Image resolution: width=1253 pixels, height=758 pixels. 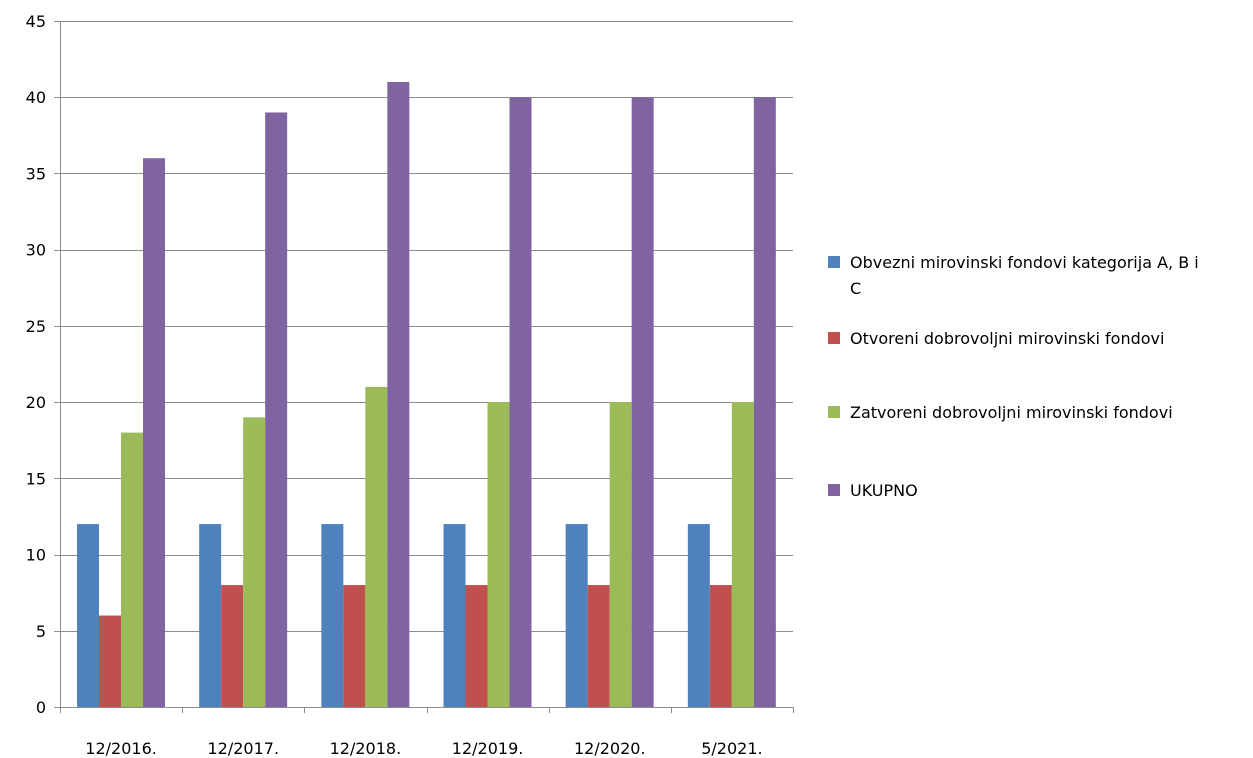 I want to click on y-tick-label: 5, so click(x=41, y=631).